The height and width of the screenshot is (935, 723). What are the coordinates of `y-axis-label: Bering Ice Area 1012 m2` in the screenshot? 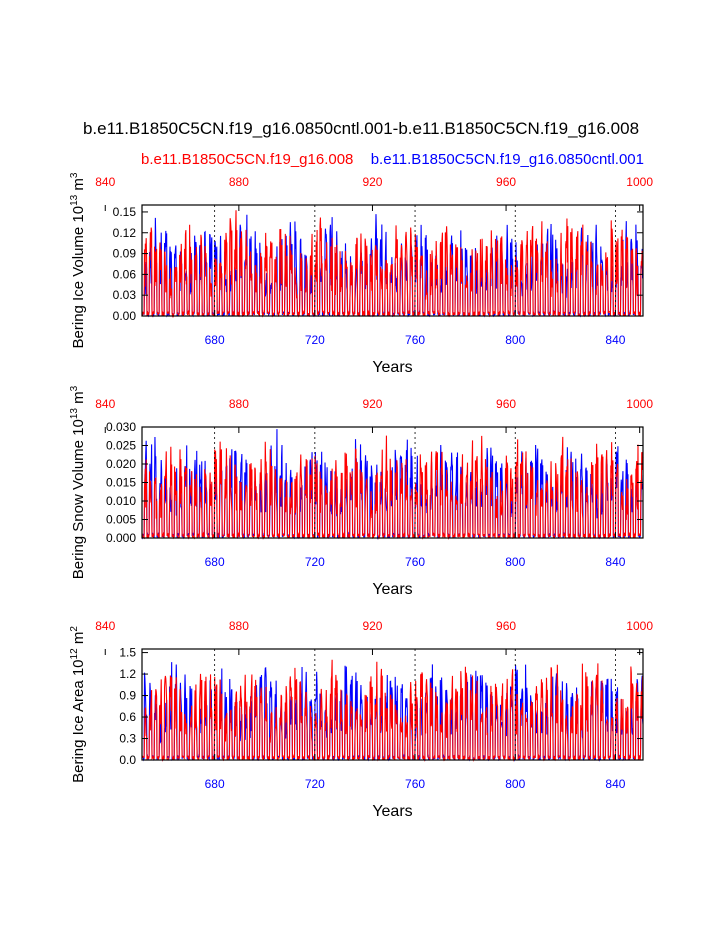 It's located at (78, 704).